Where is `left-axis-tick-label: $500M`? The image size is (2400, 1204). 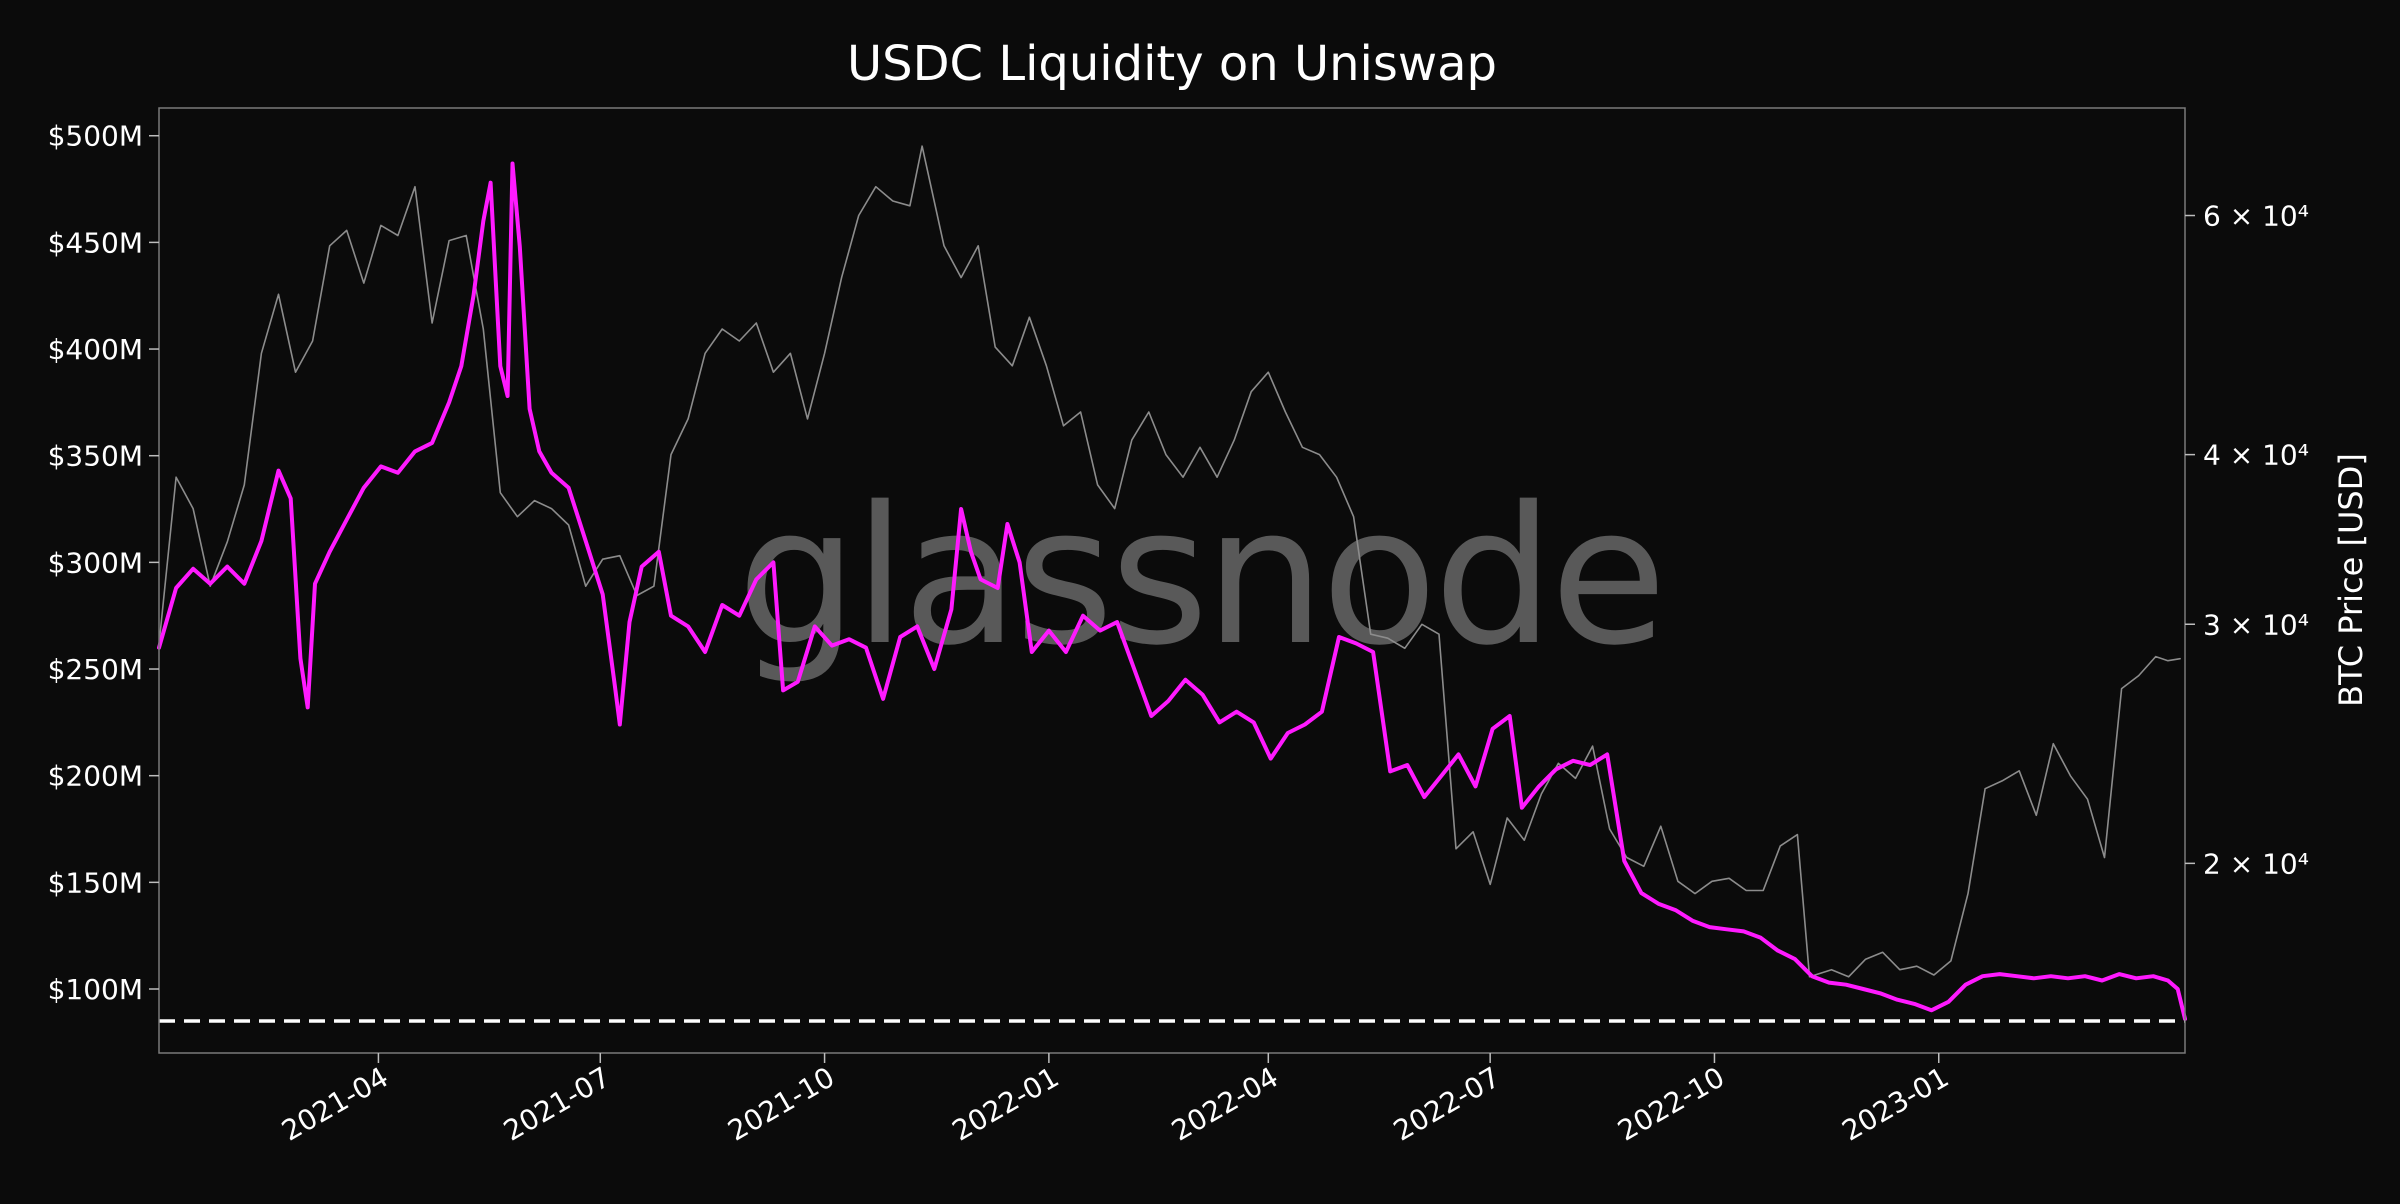 left-axis-tick-label: $500M is located at coordinates (95, 136).